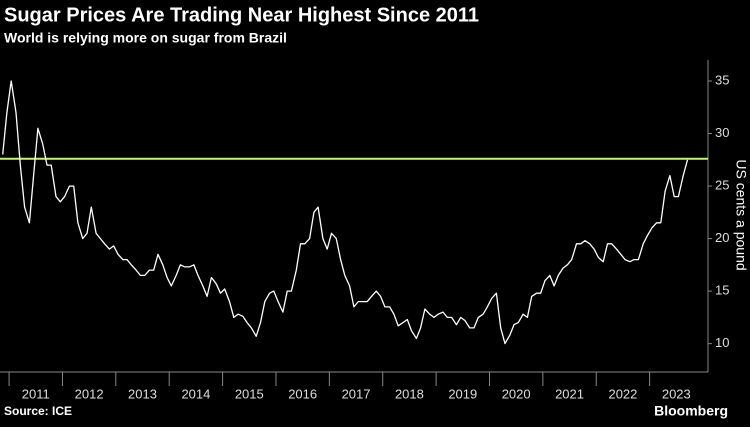  What do you see at coordinates (38, 411) in the screenshot?
I see `source: Source: ICE` at bounding box center [38, 411].